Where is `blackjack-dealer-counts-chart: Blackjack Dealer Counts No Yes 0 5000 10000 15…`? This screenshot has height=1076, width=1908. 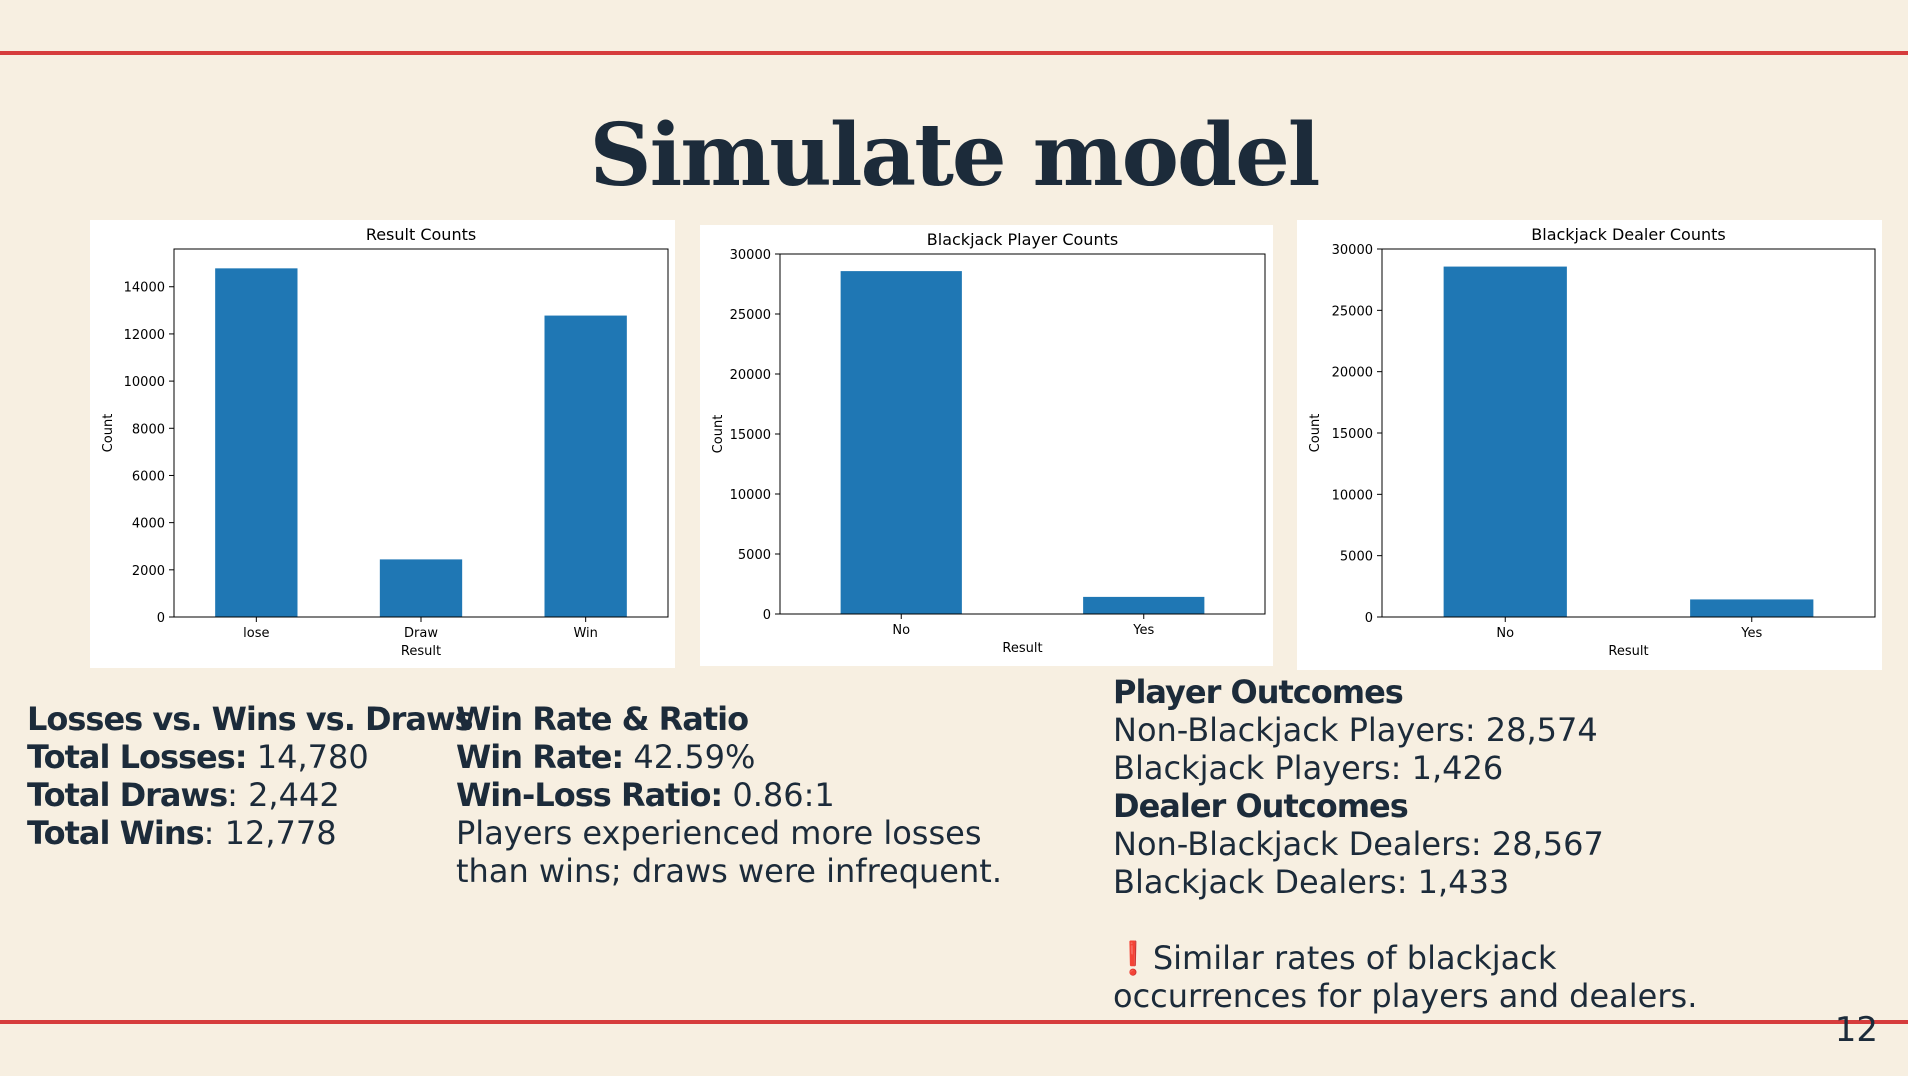
blackjack-dealer-counts-chart: Blackjack Dealer Counts No Yes 0 5000 10000 15… is located at coordinates (1589, 445).